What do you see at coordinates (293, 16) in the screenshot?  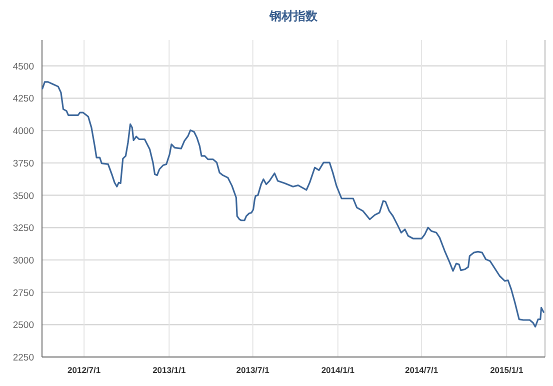 I see `chart-title: 钢材指数` at bounding box center [293, 16].